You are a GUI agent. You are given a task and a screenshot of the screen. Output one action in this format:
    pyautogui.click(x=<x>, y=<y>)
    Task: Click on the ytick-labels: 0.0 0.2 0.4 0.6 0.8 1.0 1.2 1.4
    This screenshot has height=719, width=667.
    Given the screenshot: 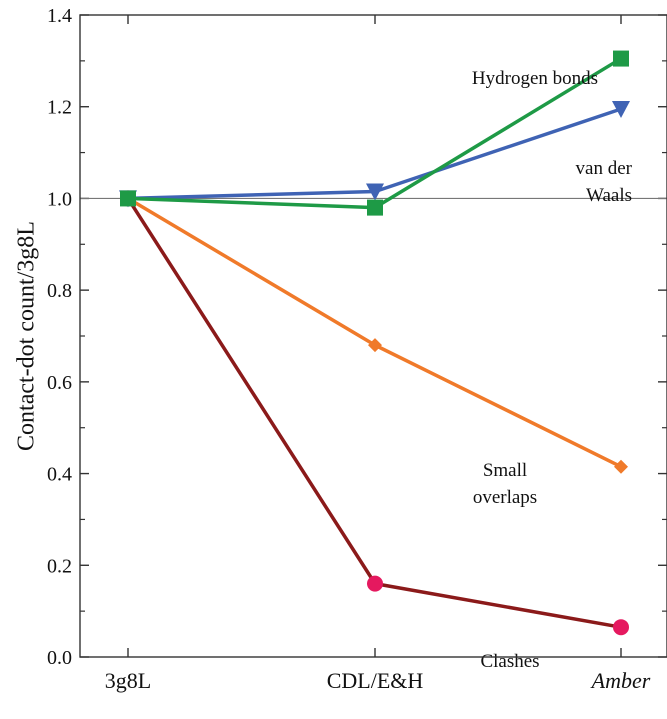 What is the action you would take?
    pyautogui.click(x=59, y=337)
    